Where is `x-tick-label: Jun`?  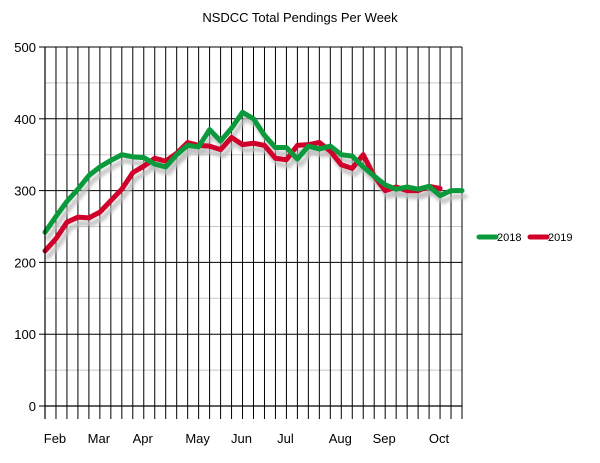
x-tick-label: Jun is located at coordinates (241, 438).